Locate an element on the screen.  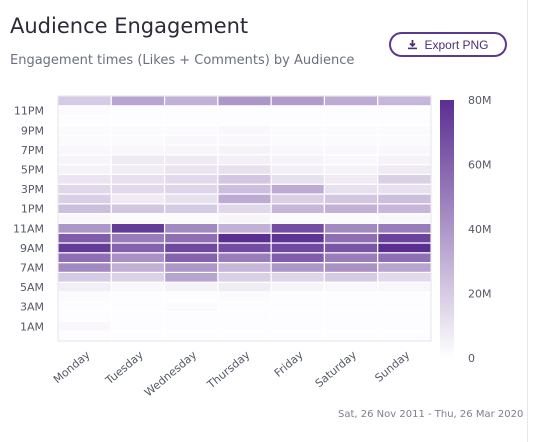
card-border is located at coordinates (527, 221).